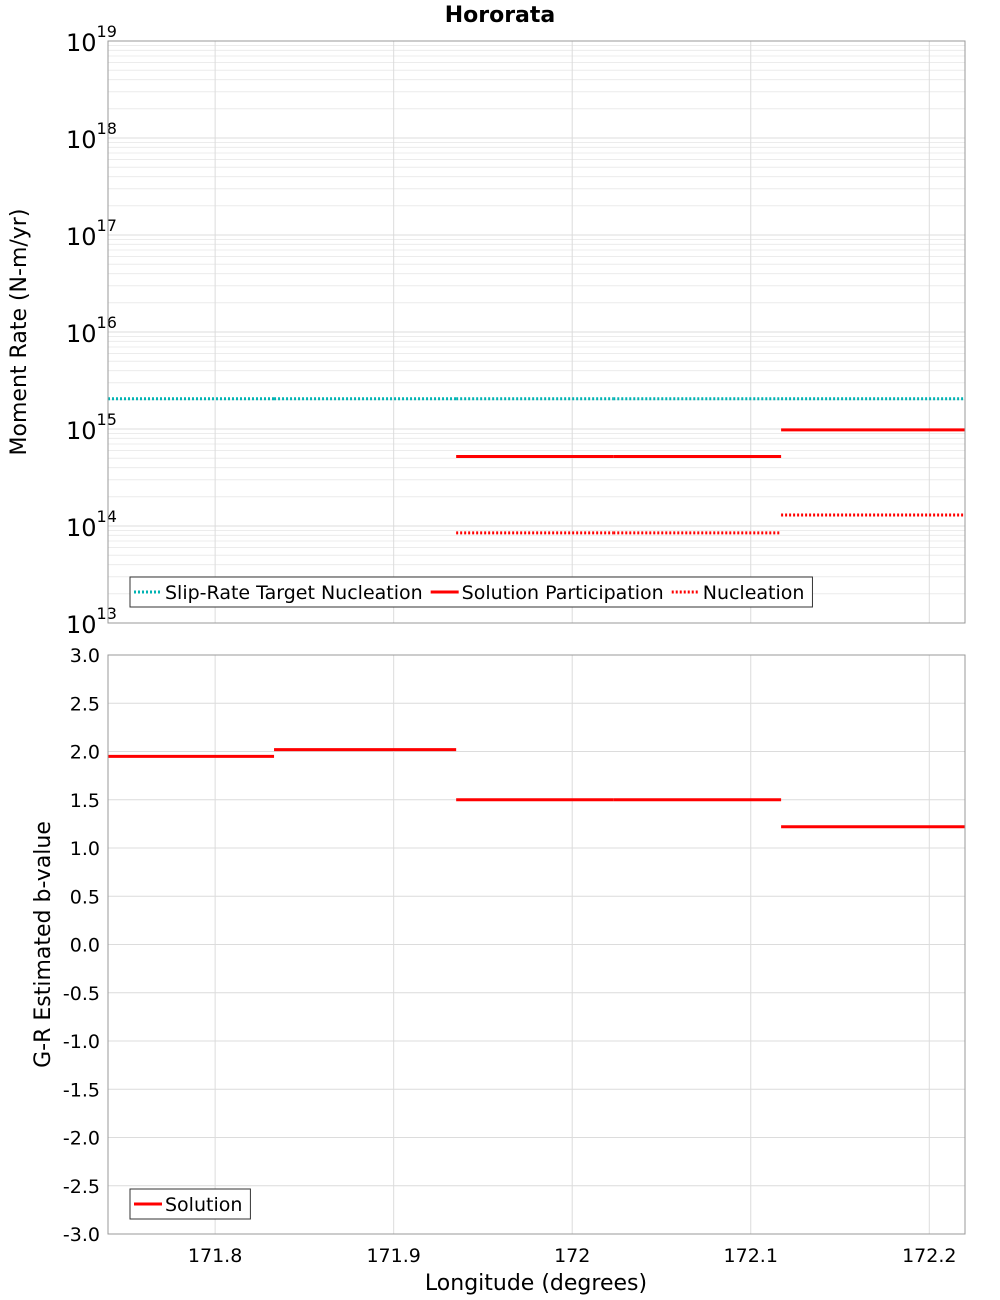  I want to click on y-tick-label: -1.0, so click(81, 1042).